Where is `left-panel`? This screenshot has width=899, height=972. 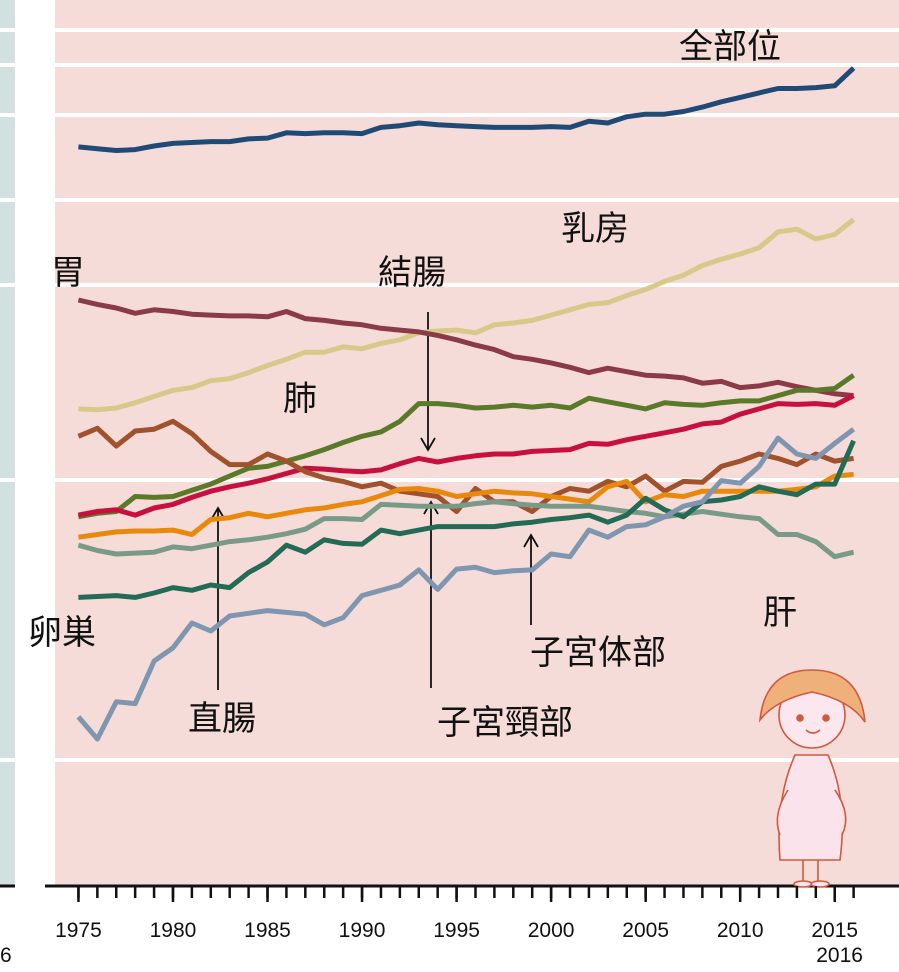 left-panel is located at coordinates (7, 442).